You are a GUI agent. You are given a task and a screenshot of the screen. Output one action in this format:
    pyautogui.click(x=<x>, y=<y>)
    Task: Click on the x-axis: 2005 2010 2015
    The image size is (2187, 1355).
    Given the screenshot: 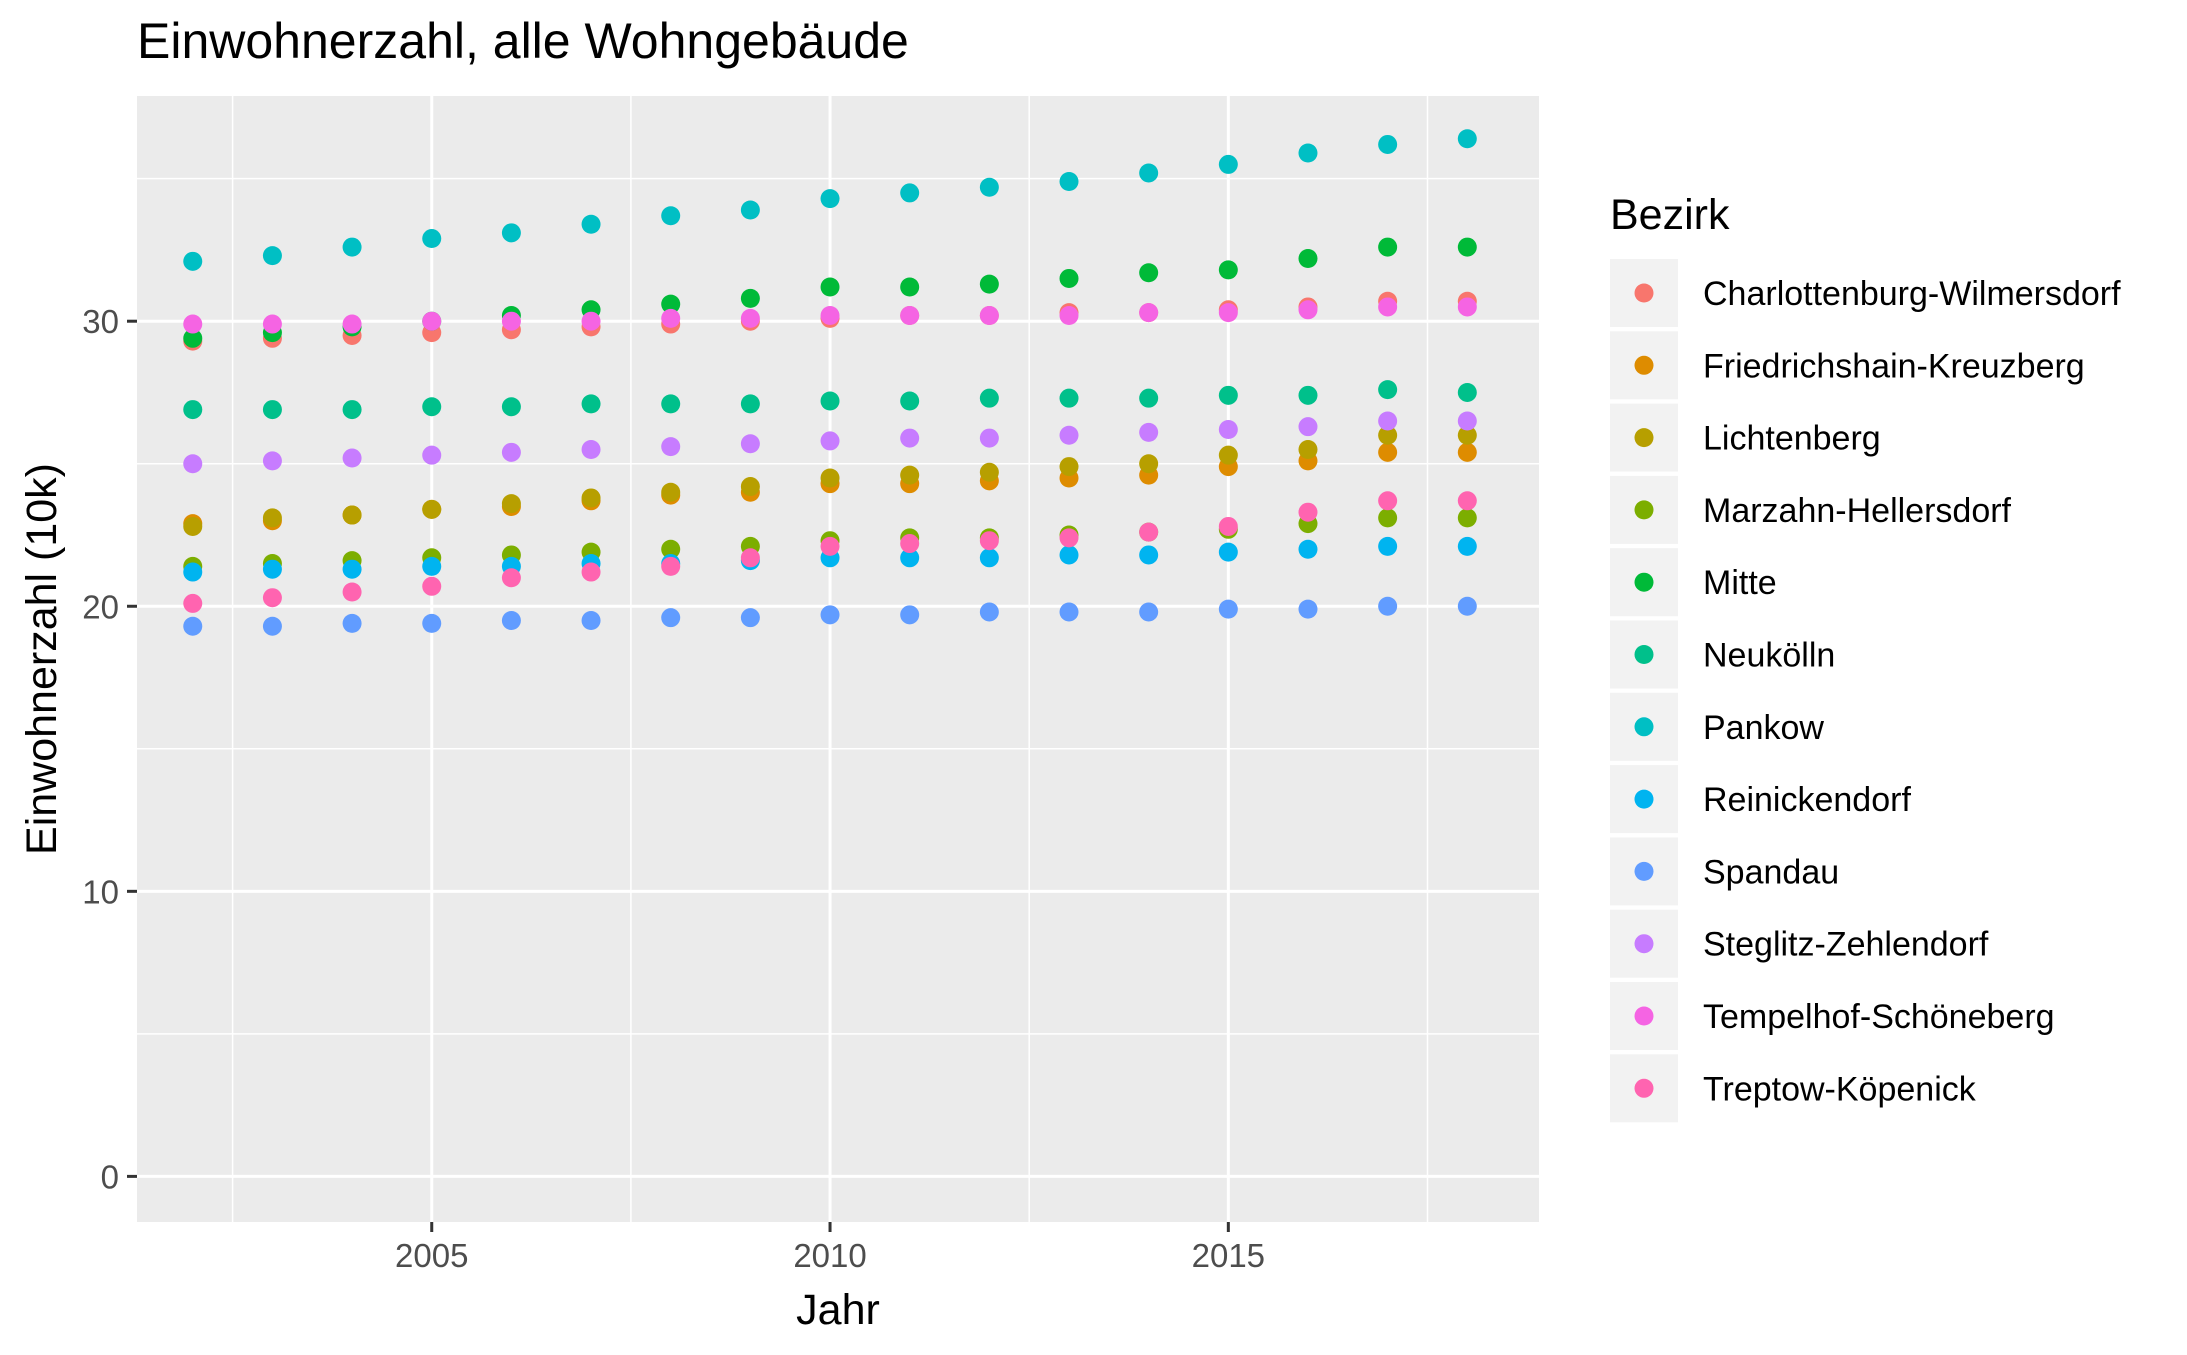 What is the action you would take?
    pyautogui.click(x=830, y=1248)
    